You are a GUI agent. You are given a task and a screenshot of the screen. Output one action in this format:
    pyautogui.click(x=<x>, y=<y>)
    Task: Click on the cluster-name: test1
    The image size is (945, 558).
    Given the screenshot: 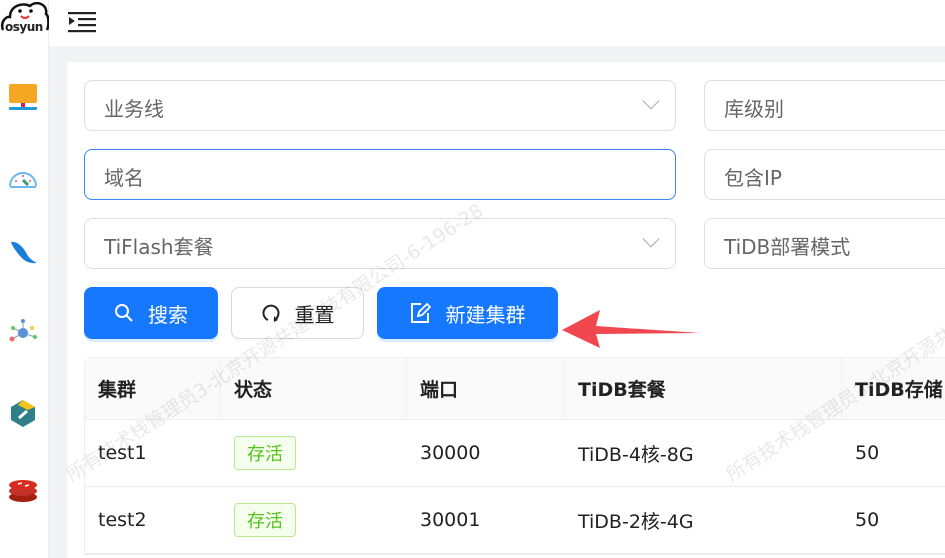 What is the action you would take?
    pyautogui.click(x=122, y=453)
    